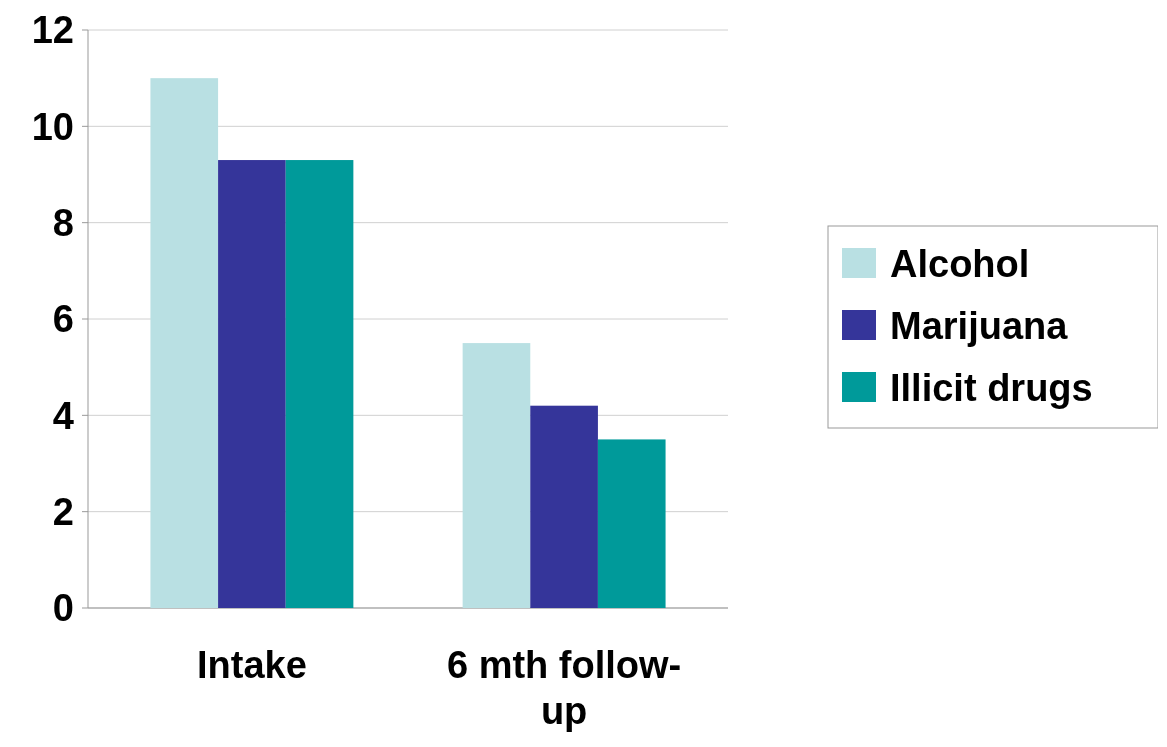  What do you see at coordinates (564, 688) in the screenshot?
I see `x-tick-label: 6 mth follow-up` at bounding box center [564, 688].